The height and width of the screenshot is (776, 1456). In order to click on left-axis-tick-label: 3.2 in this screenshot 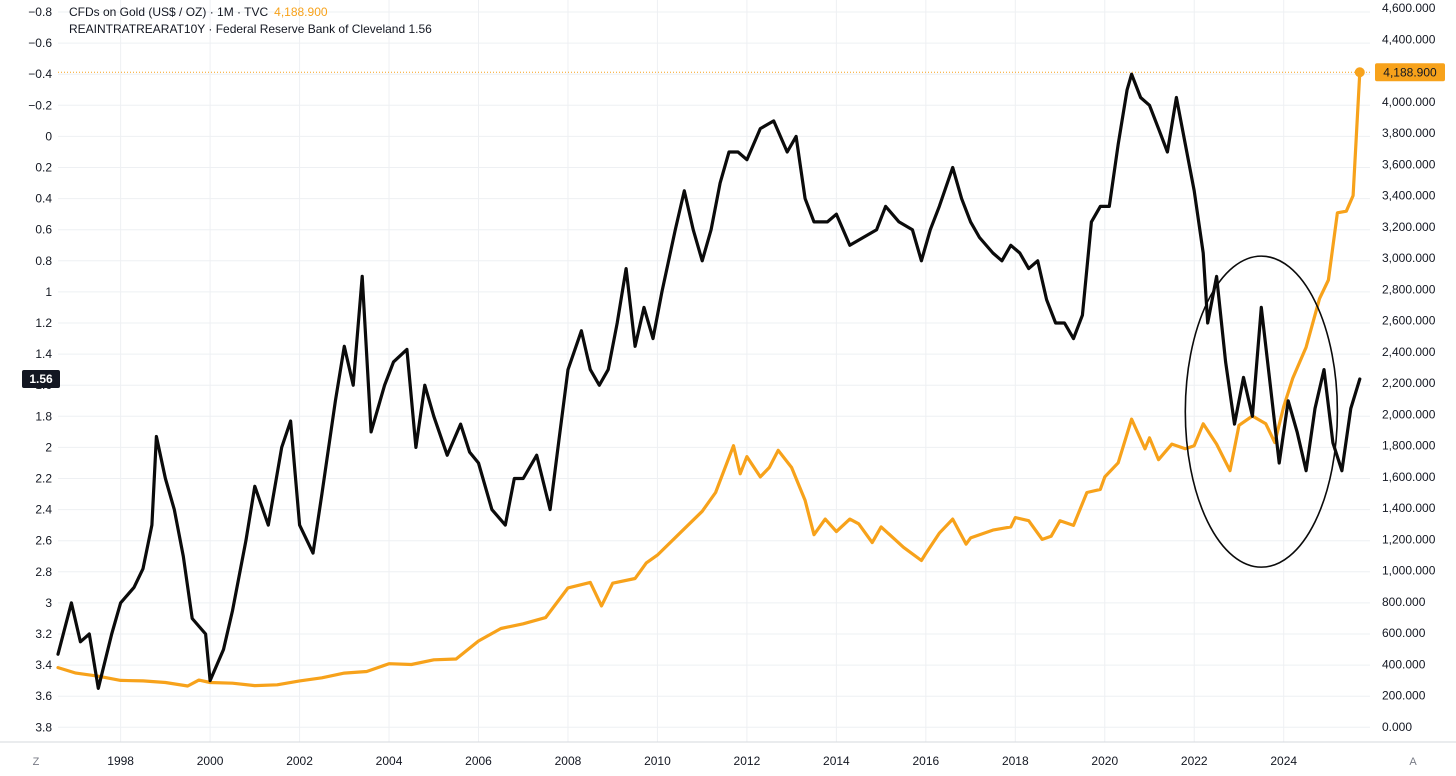, I will do `click(43, 634)`.